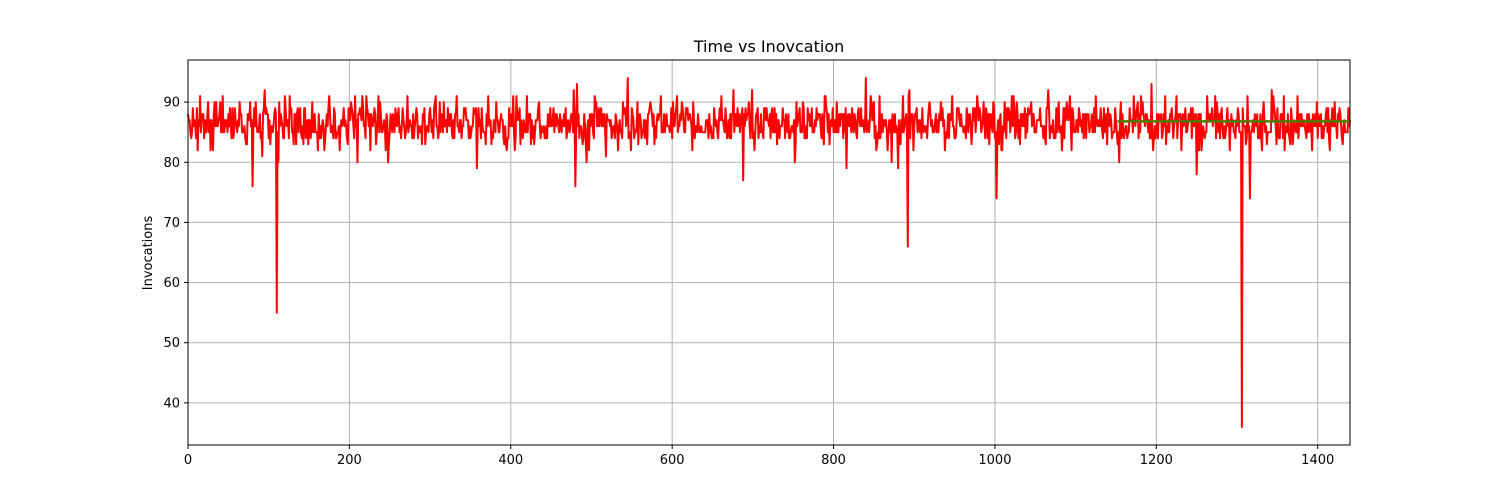 The width and height of the screenshot is (1500, 500). What do you see at coordinates (994, 460) in the screenshot?
I see `x-tick-label: 1000` at bounding box center [994, 460].